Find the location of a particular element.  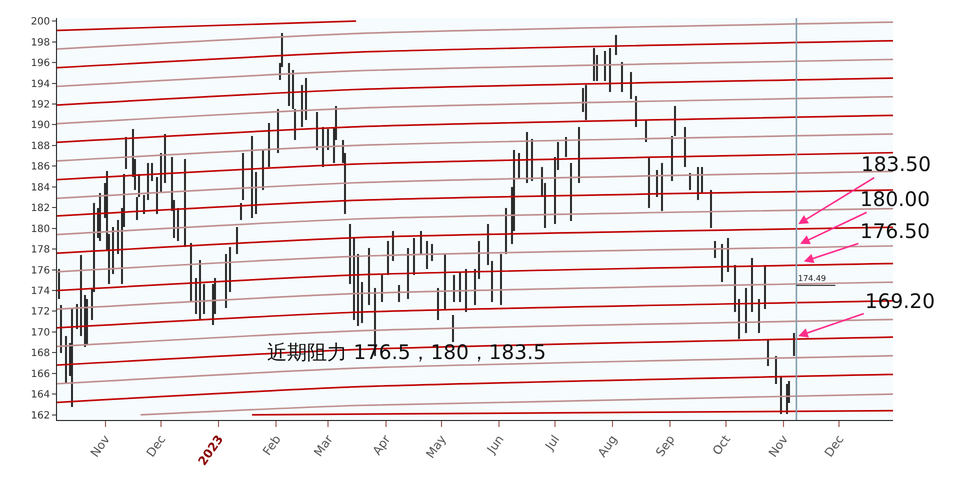

y-tick-label: 180 is located at coordinates (40, 229).